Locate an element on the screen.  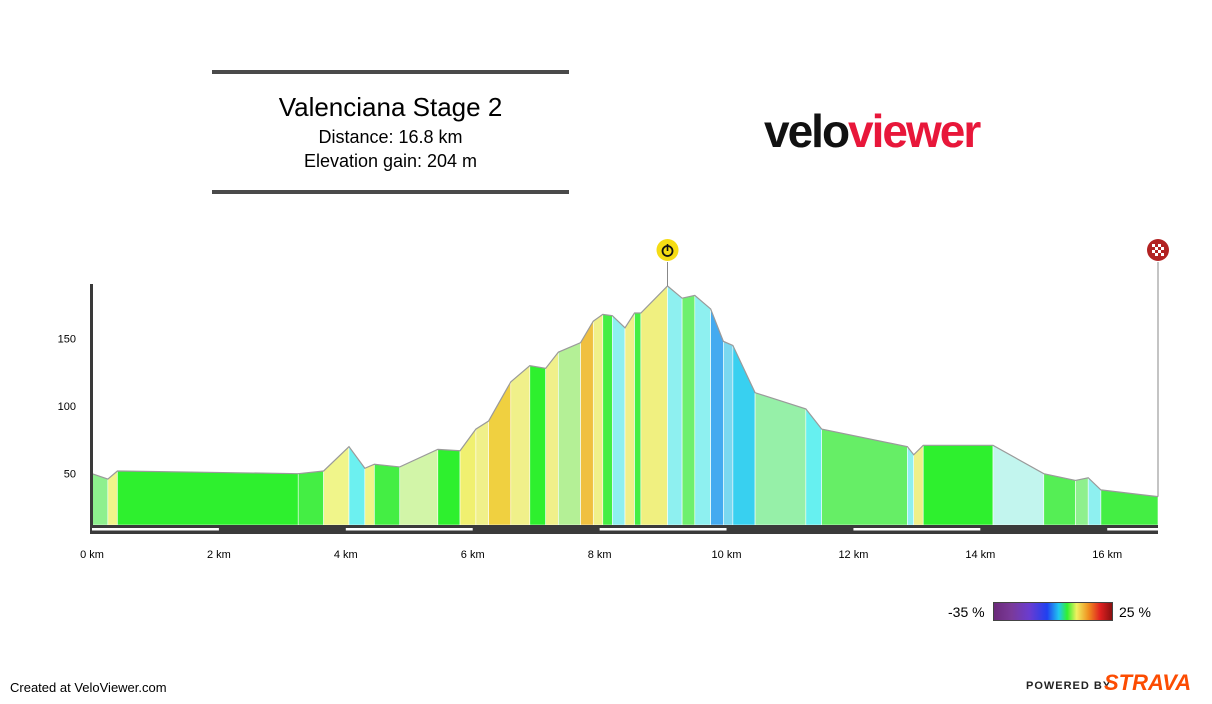
x-tick-label: 14 km is located at coordinates (980, 555).